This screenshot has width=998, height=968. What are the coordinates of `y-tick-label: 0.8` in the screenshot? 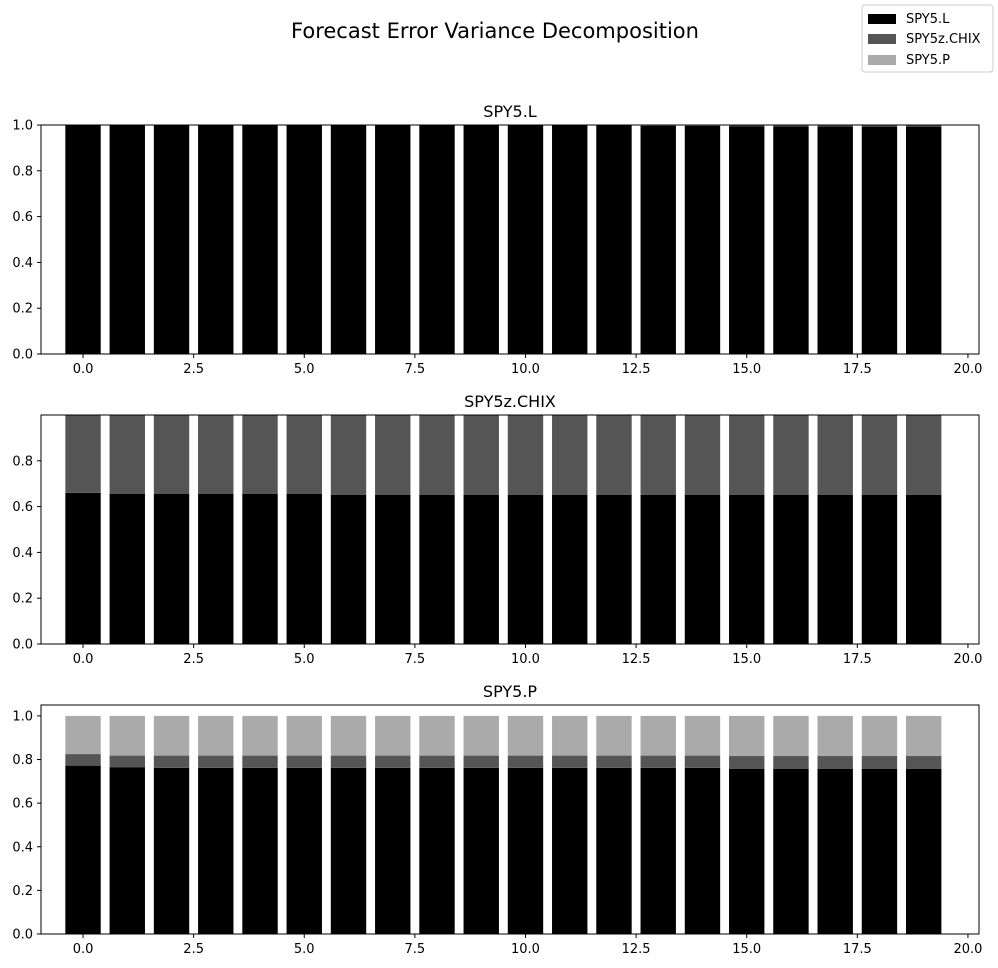 It's located at (22, 171).